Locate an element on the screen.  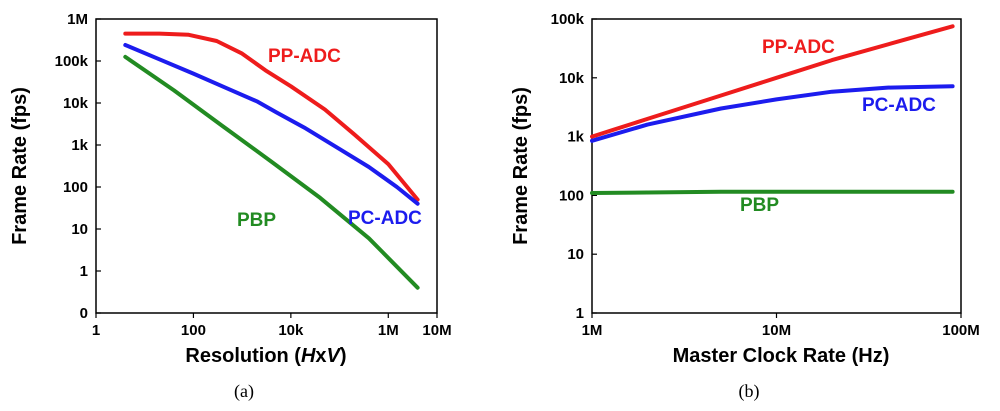
y-tick-label-b: 100 is located at coordinates (571, 195).